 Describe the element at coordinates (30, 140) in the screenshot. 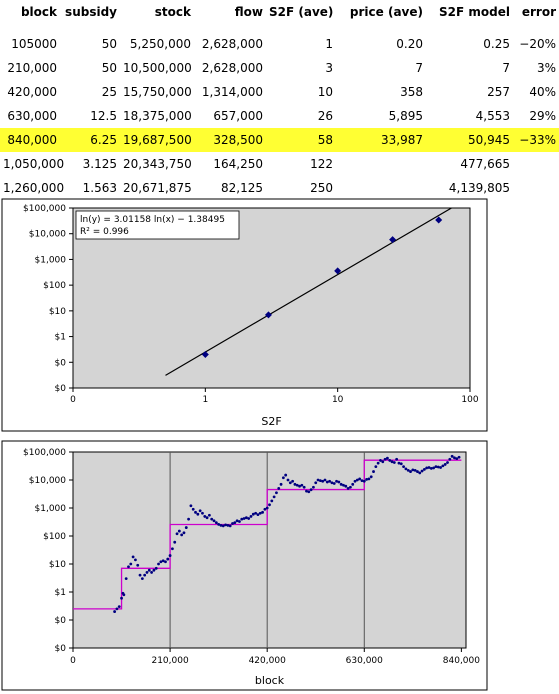

I see `cell-block: 840,000` at that location.